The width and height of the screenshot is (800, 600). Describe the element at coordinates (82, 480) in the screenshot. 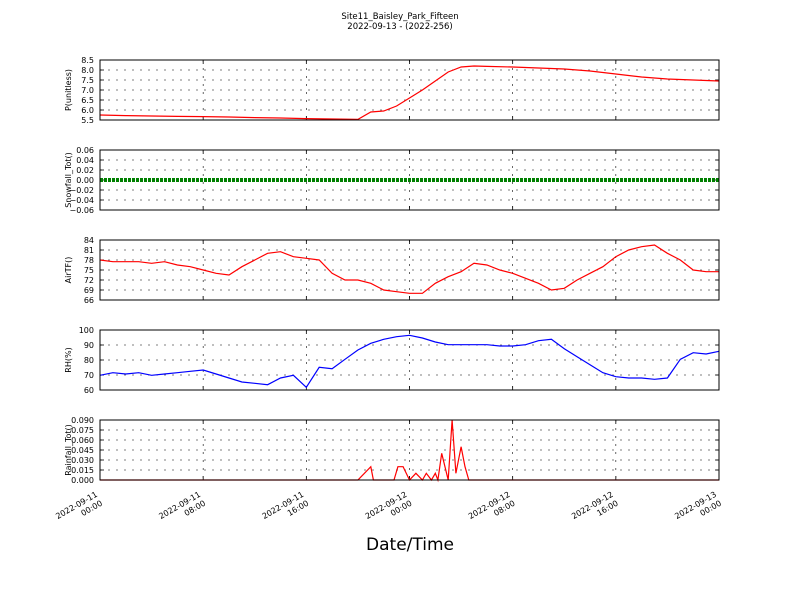

I see `y-tick-label: 0.000` at that location.